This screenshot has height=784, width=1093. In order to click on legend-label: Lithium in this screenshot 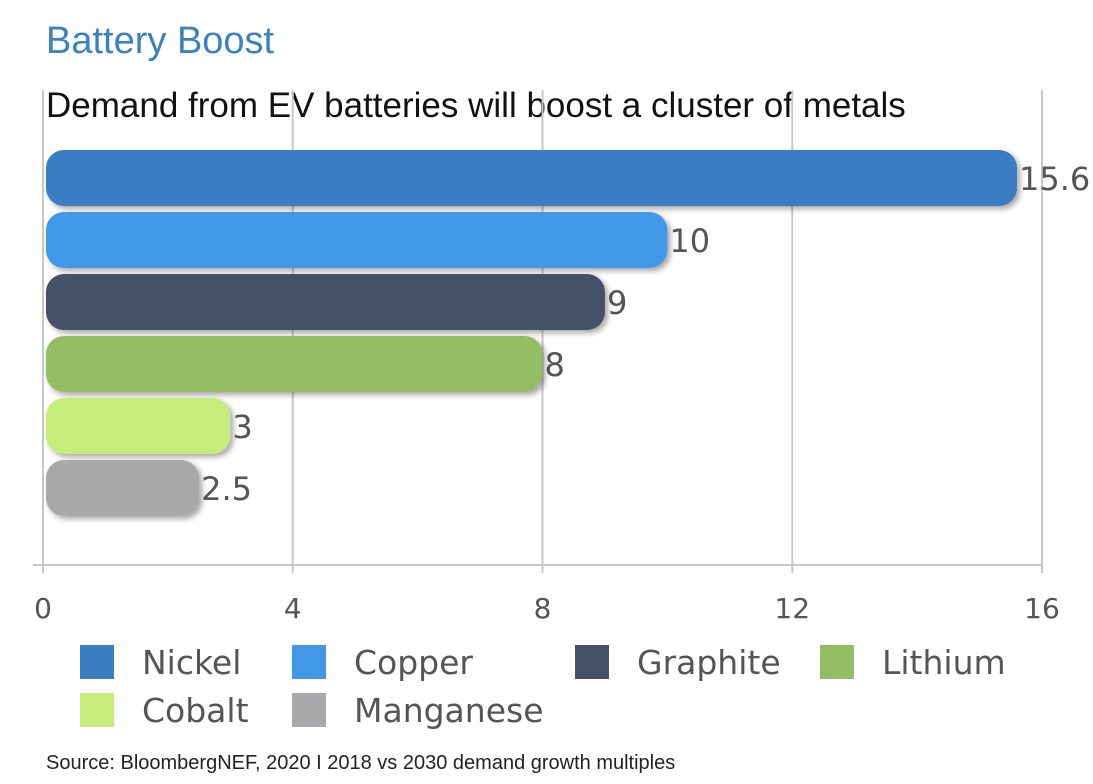, I will do `click(944, 662)`.